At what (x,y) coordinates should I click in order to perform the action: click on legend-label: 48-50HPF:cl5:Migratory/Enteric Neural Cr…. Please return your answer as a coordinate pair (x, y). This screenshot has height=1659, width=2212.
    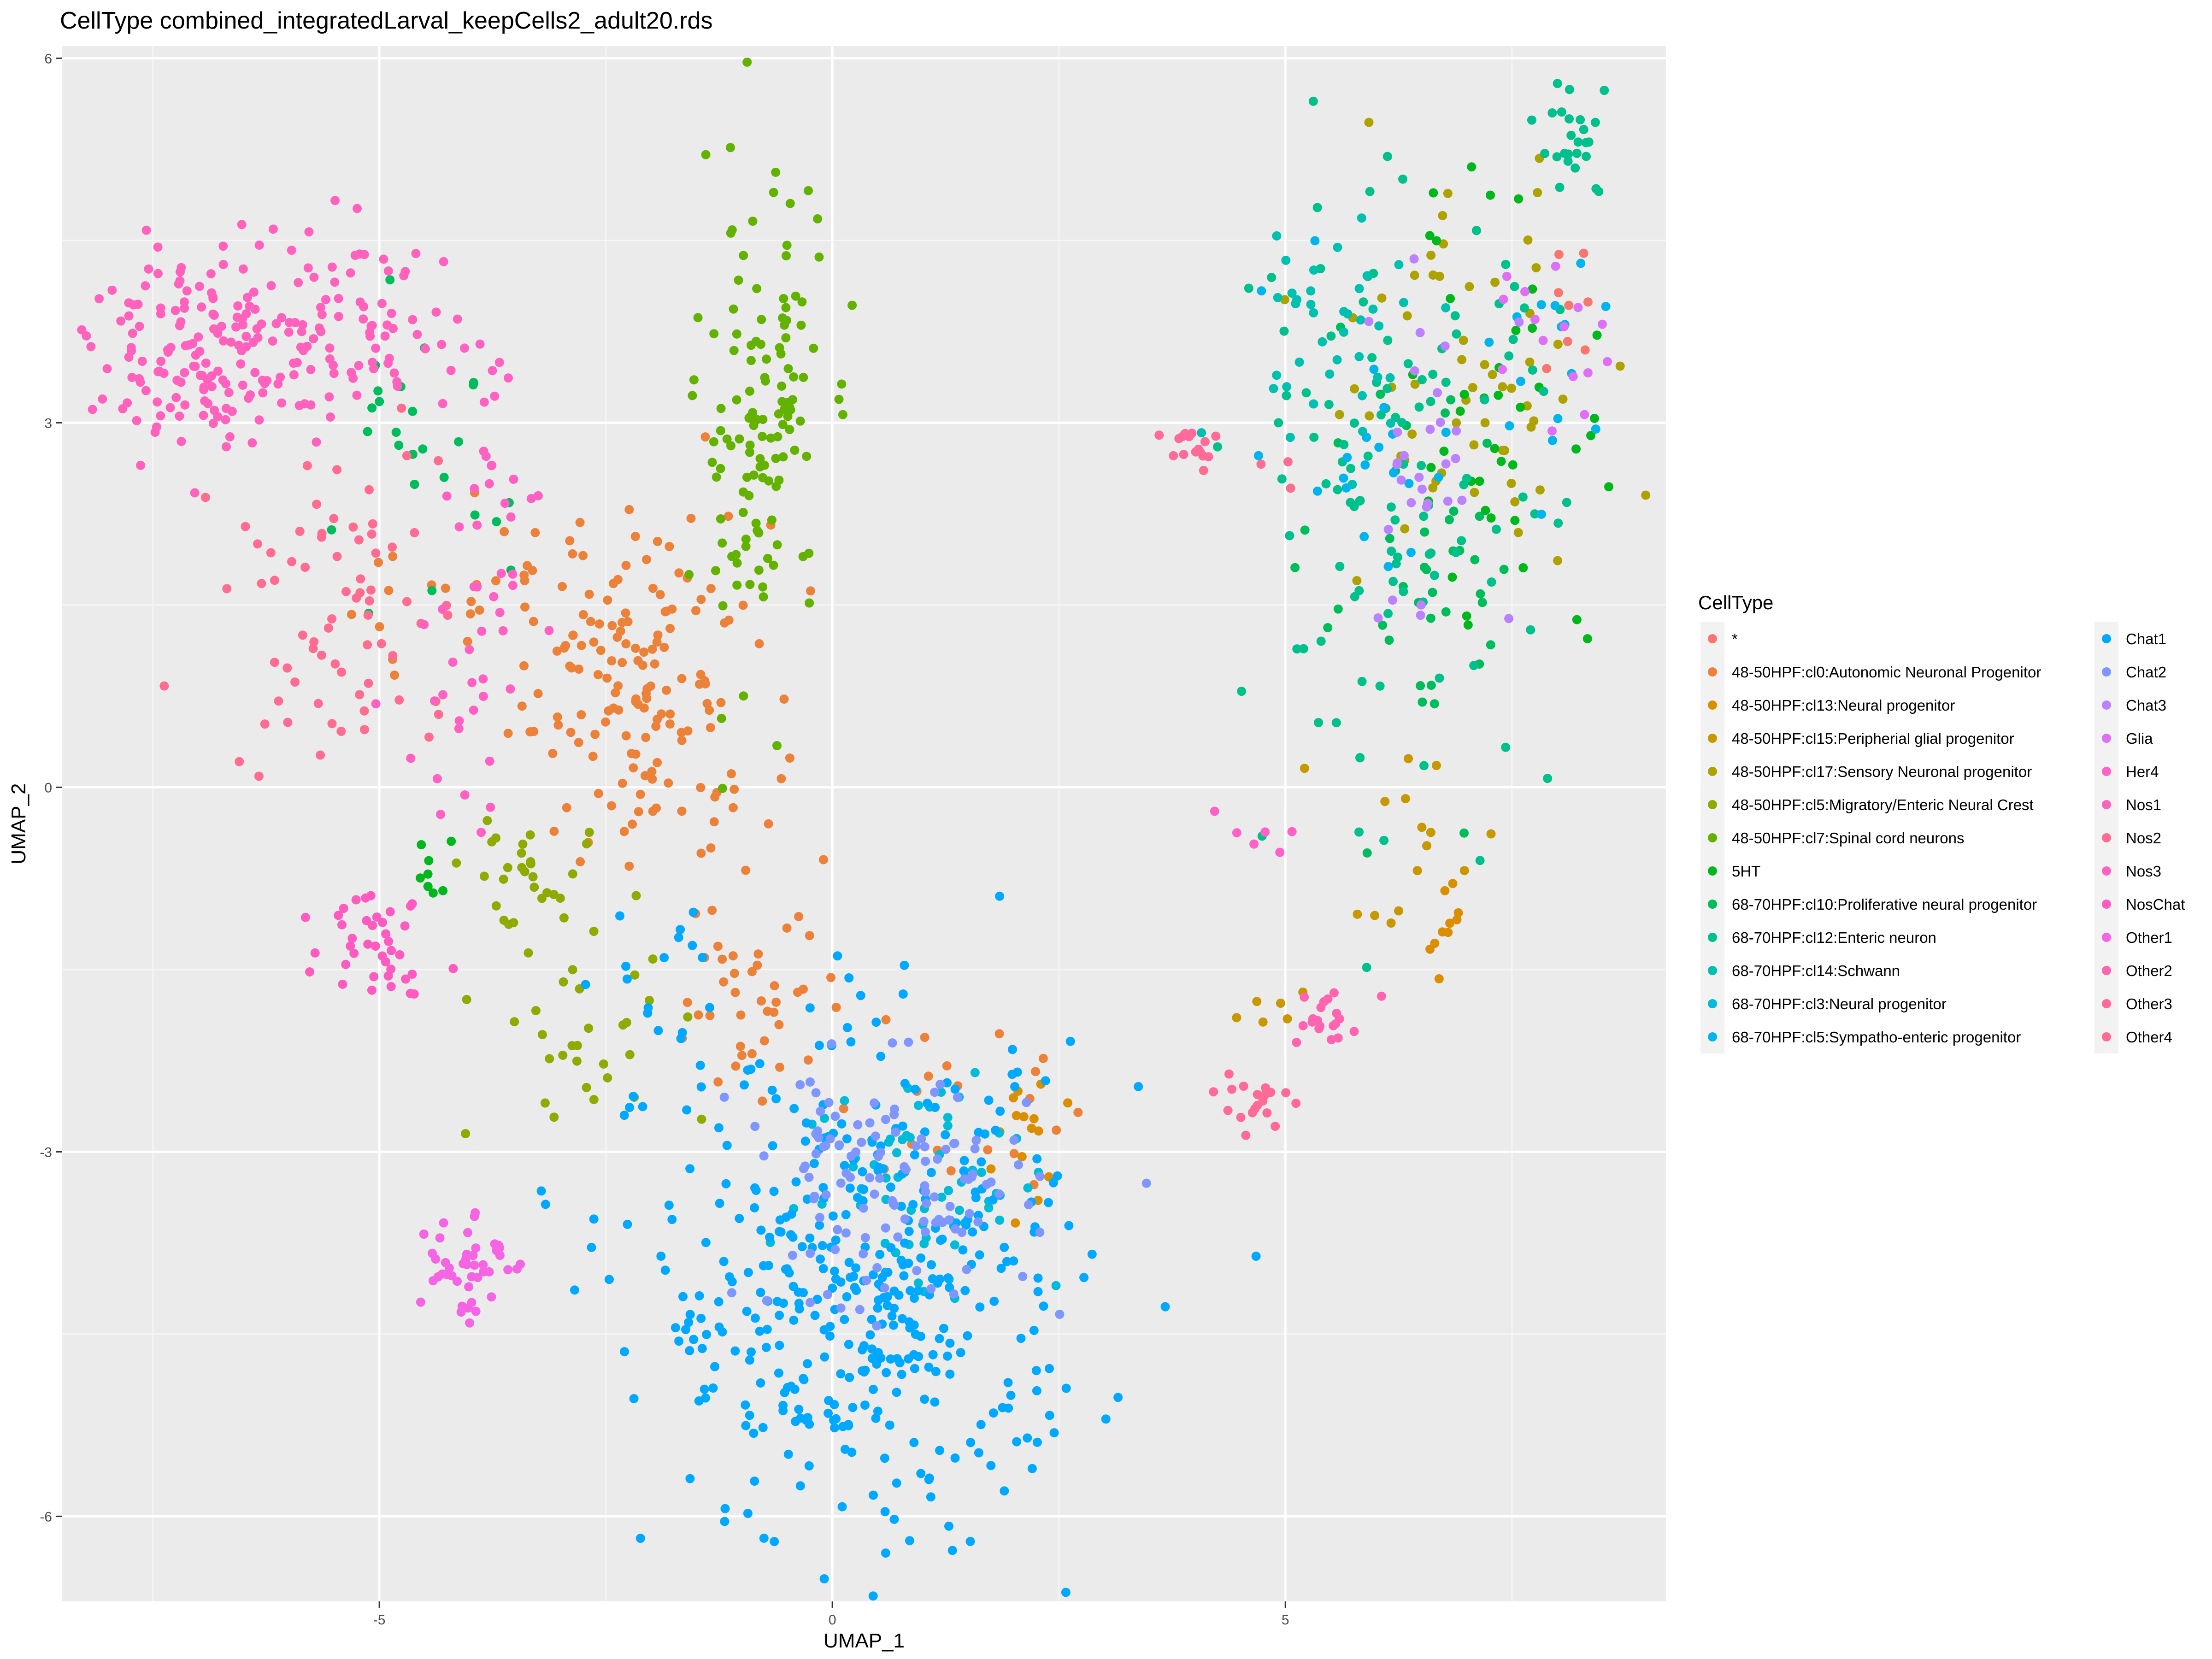
    Looking at the image, I should click on (1883, 804).